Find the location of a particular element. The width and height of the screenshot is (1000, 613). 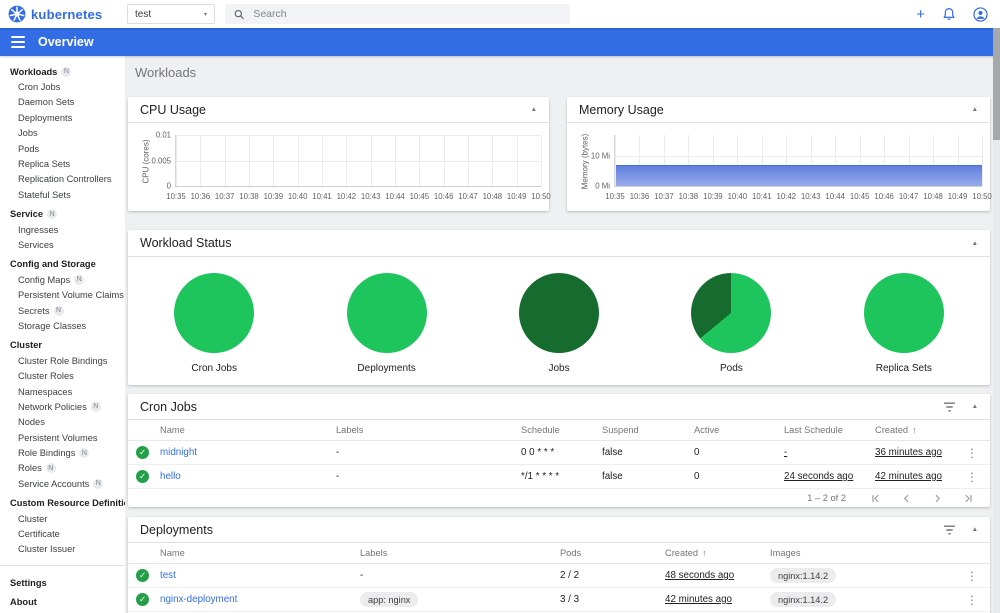

sidebar-item-roles: Roles N is located at coordinates (62, 468).